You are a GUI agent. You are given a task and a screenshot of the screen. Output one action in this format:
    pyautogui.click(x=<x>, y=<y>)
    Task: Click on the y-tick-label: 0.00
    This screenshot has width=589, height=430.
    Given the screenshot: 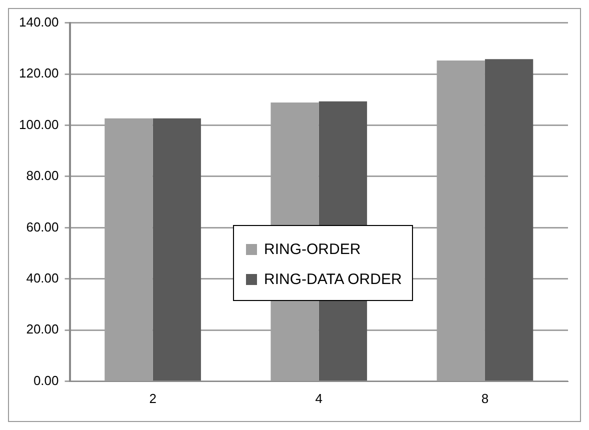 What is the action you would take?
    pyautogui.click(x=46, y=380)
    